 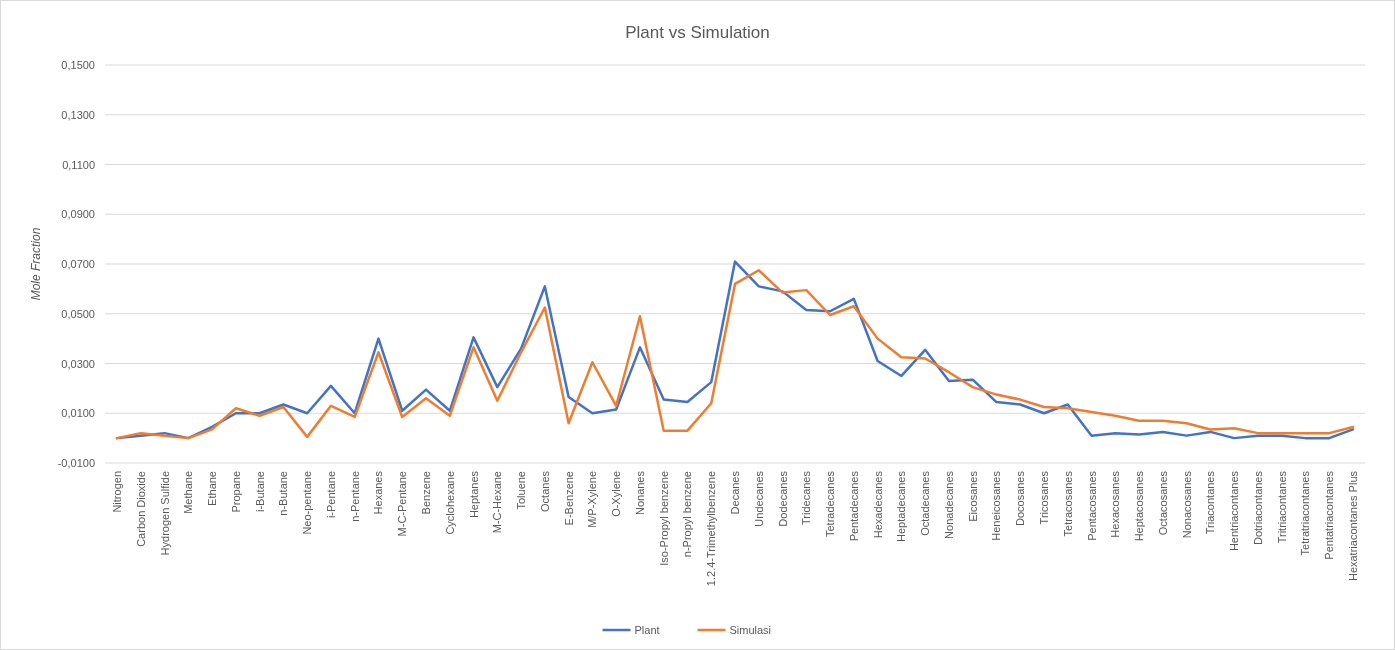 What do you see at coordinates (402, 504) in the screenshot?
I see `x-tick-label: M-C-Pentane` at bounding box center [402, 504].